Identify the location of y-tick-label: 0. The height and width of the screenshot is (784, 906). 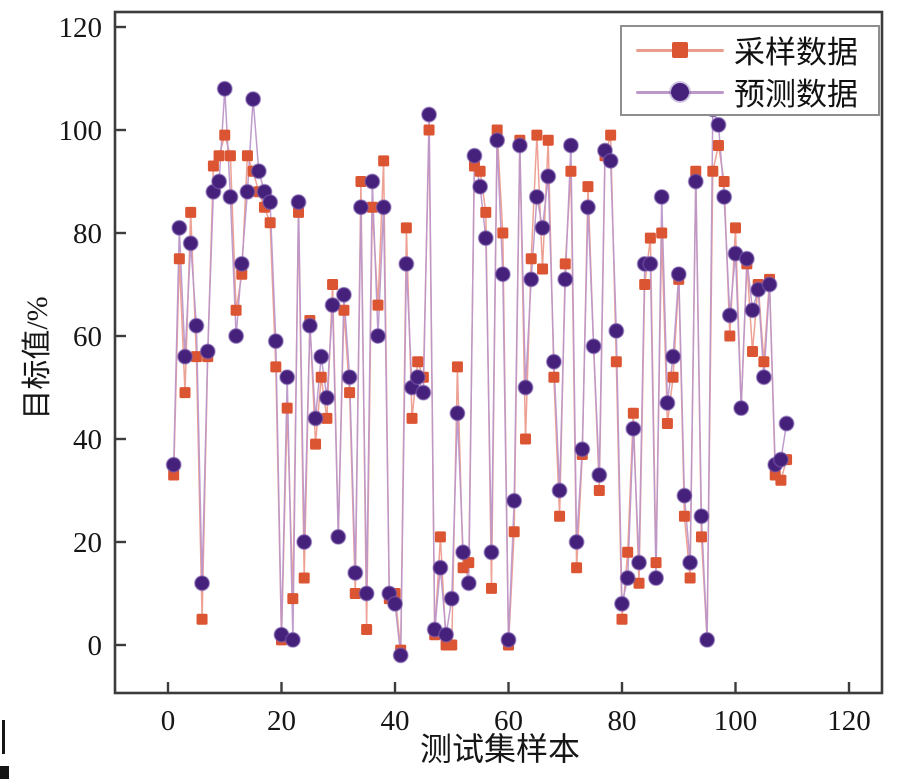
(95, 646).